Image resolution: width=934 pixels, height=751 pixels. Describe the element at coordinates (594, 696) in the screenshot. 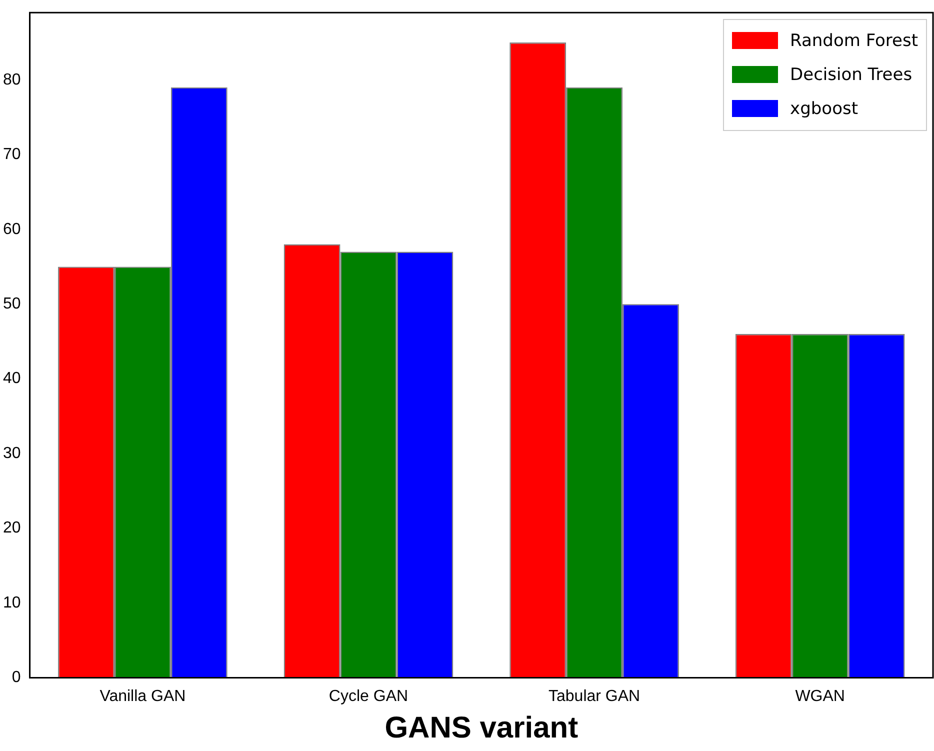

I see `x-tick-label: Tabular GAN` at that location.